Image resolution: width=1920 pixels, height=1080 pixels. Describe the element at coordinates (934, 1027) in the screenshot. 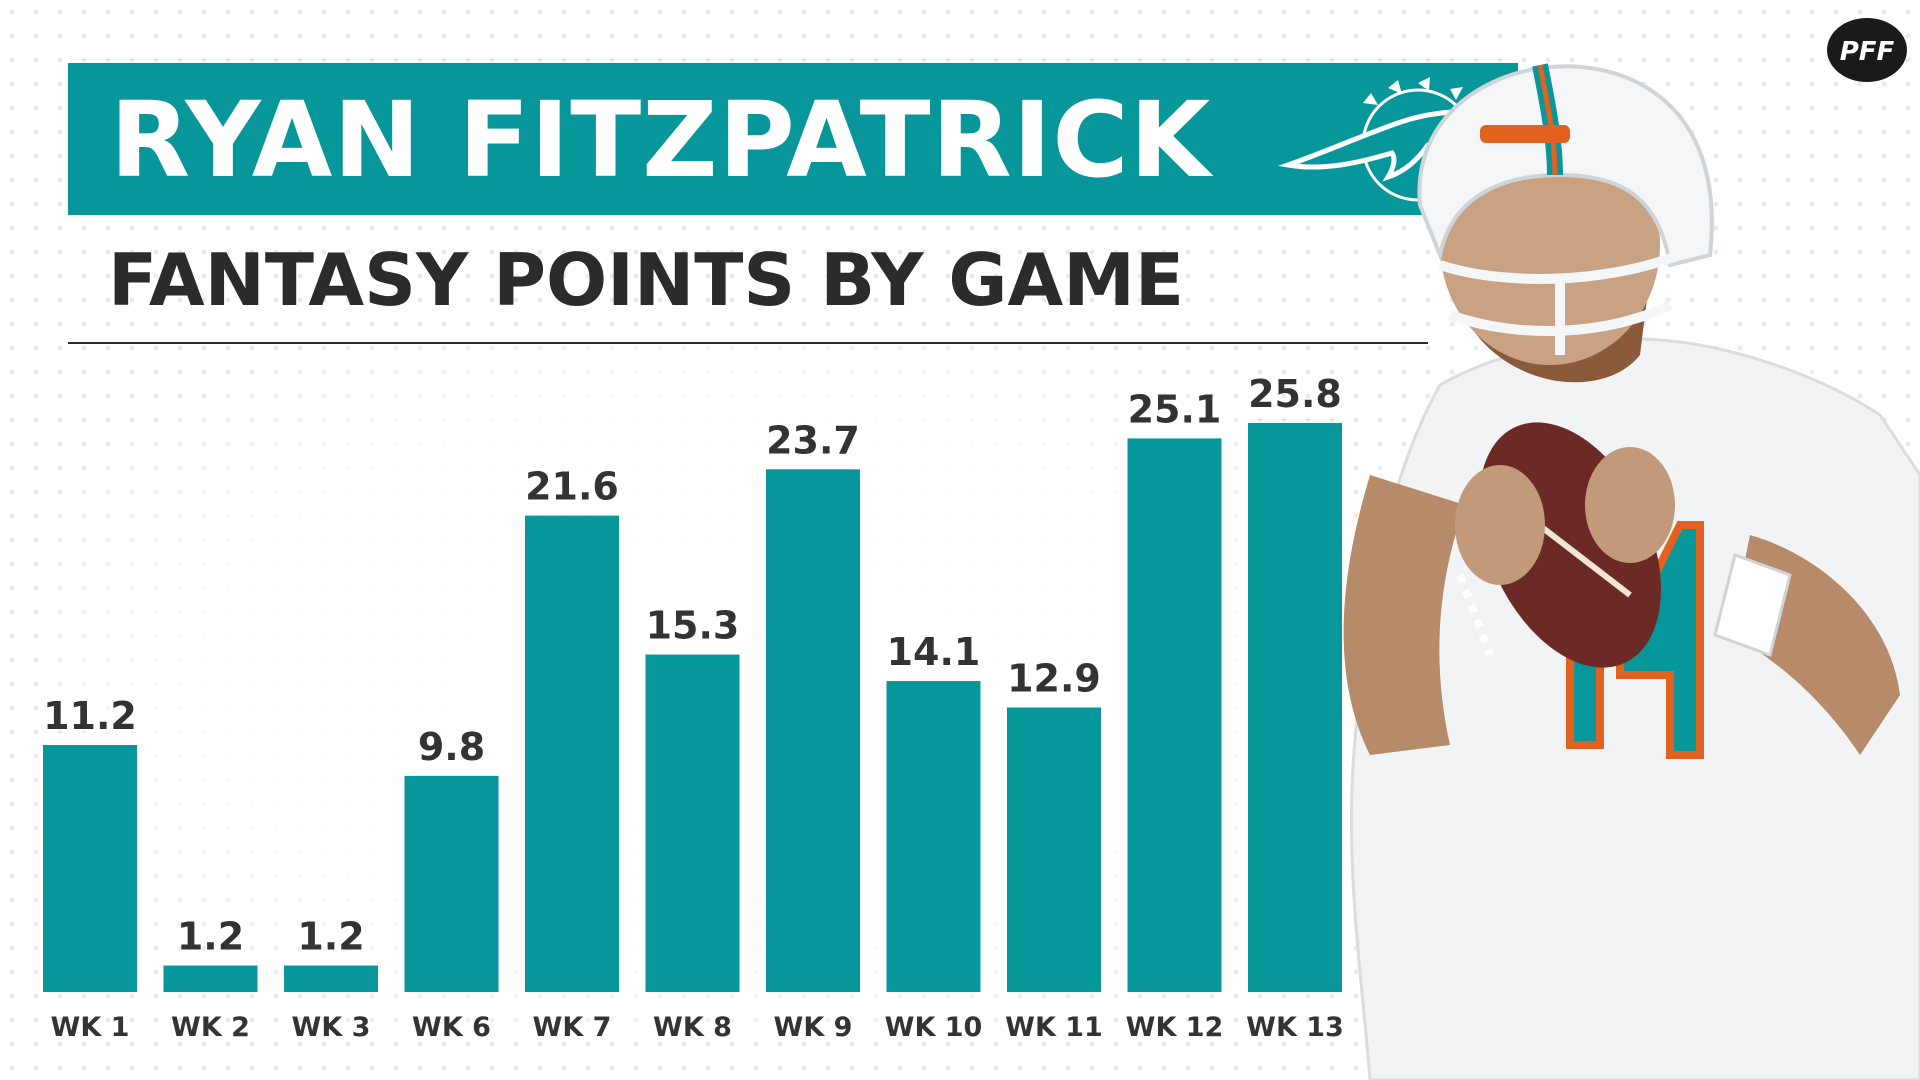

I see `x-tick-label: WK 10` at that location.